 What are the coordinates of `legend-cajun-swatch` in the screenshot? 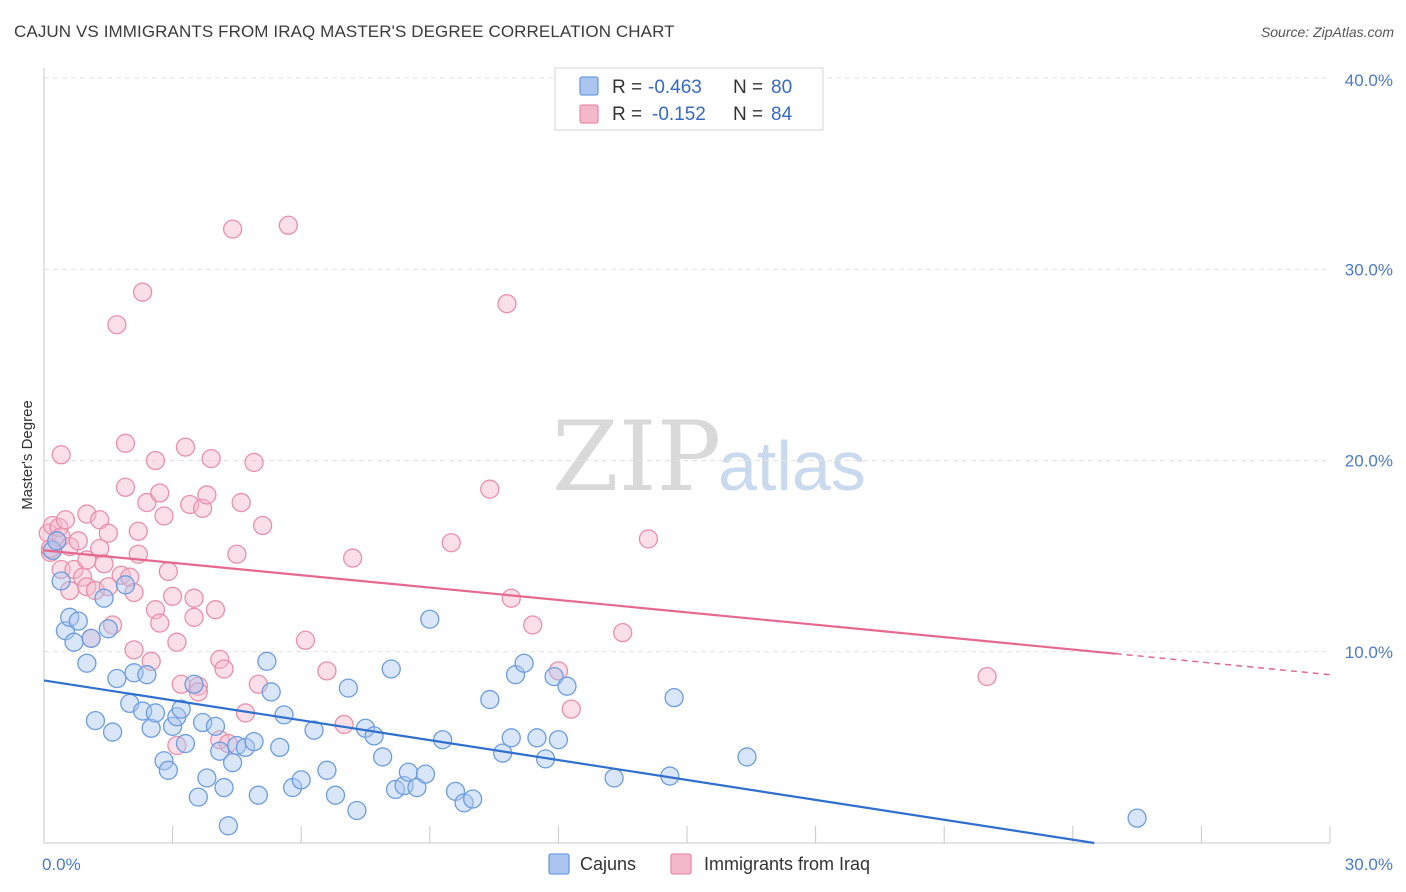 It's located at (589, 86).